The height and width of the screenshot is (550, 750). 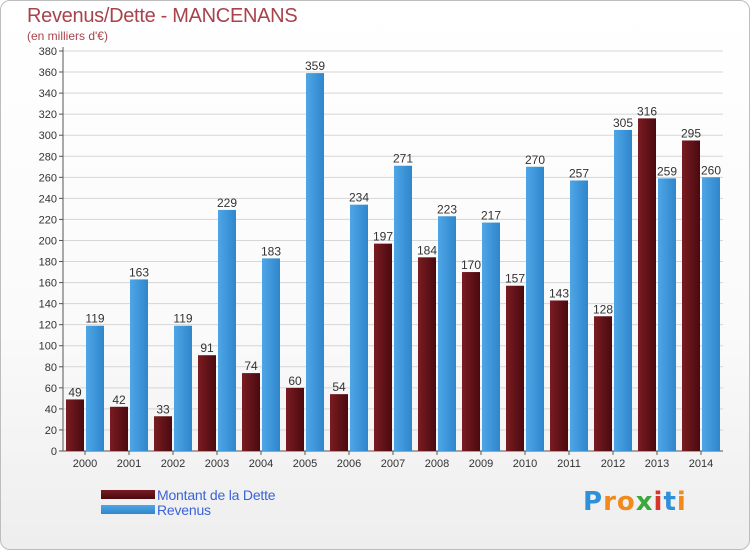 What do you see at coordinates (626, 502) in the screenshot?
I see `logo-letter: o` at bounding box center [626, 502].